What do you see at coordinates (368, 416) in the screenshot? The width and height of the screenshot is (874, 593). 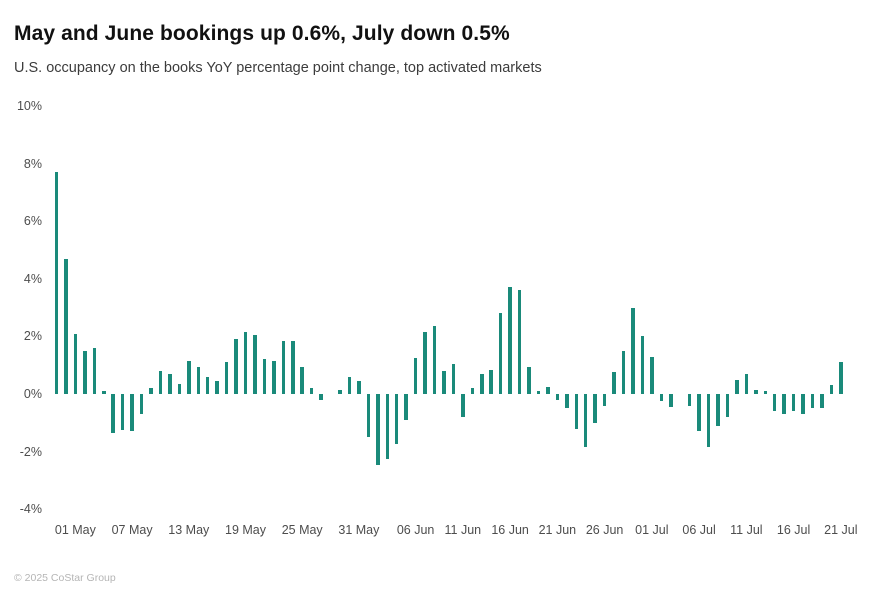 I see `bar-01-jun` at bounding box center [368, 416].